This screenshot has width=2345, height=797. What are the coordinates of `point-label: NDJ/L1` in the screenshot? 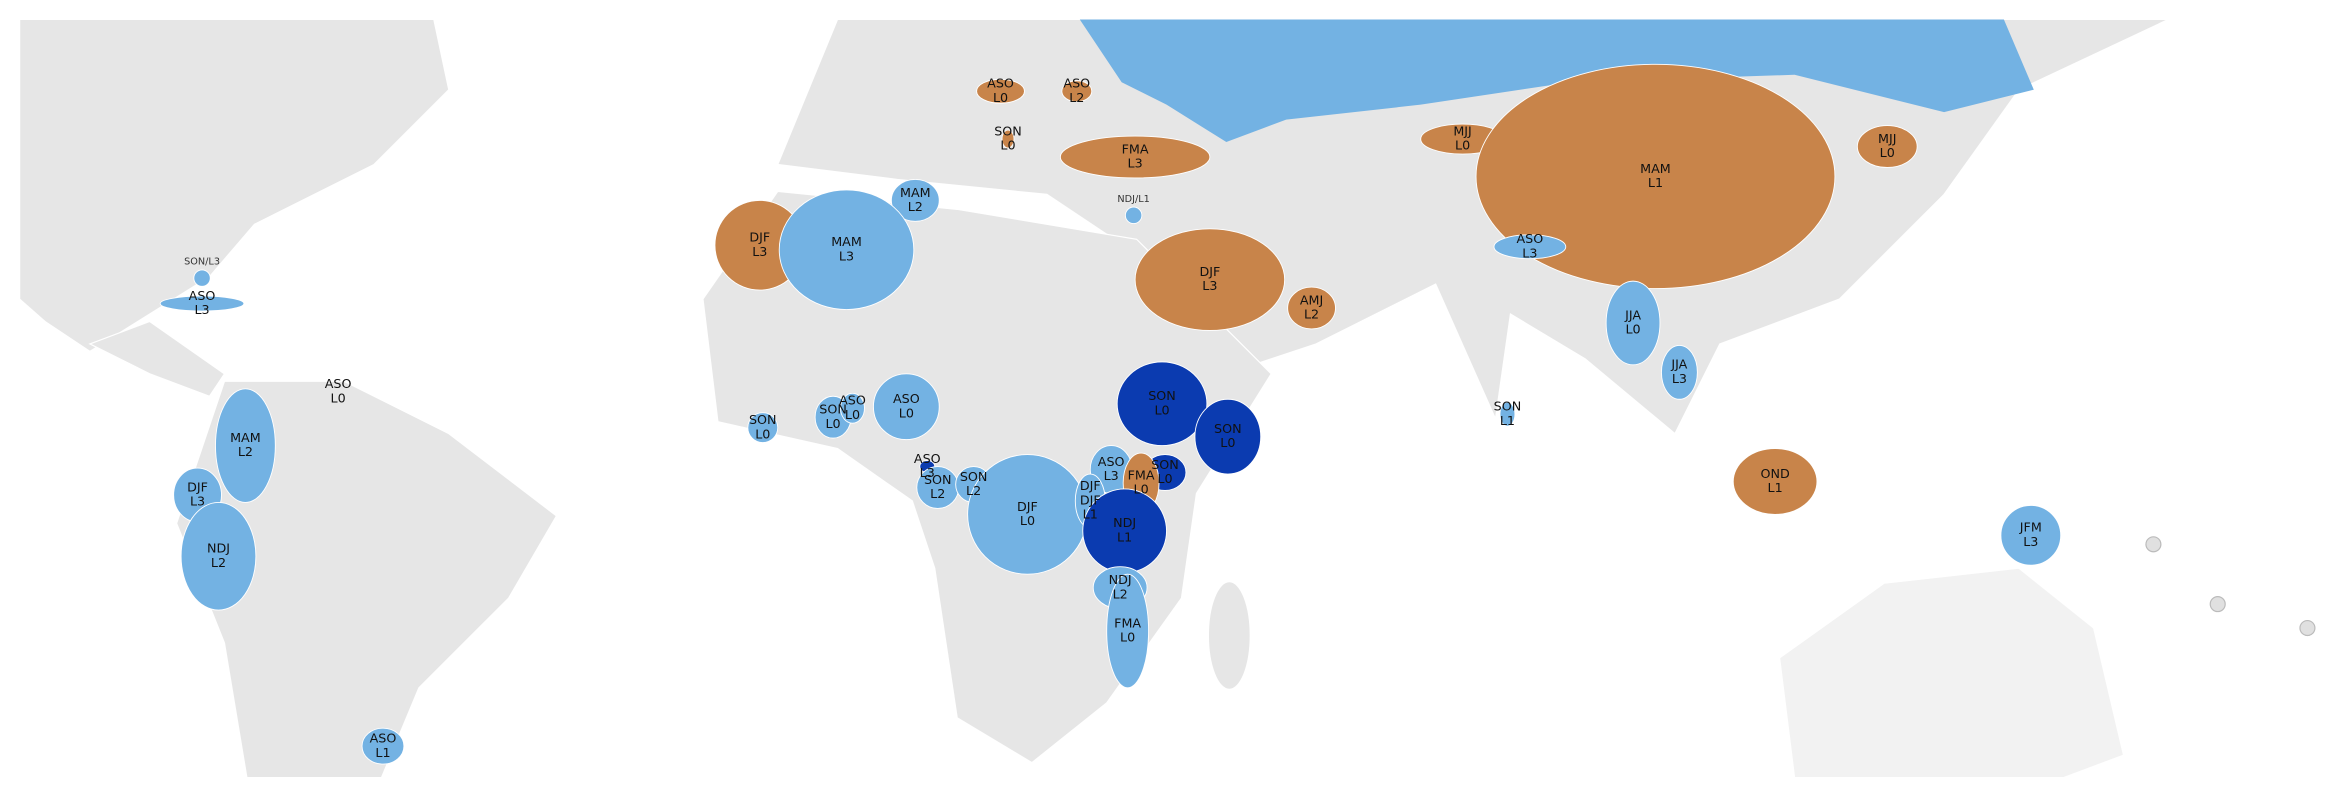 It's located at (1133, 199).